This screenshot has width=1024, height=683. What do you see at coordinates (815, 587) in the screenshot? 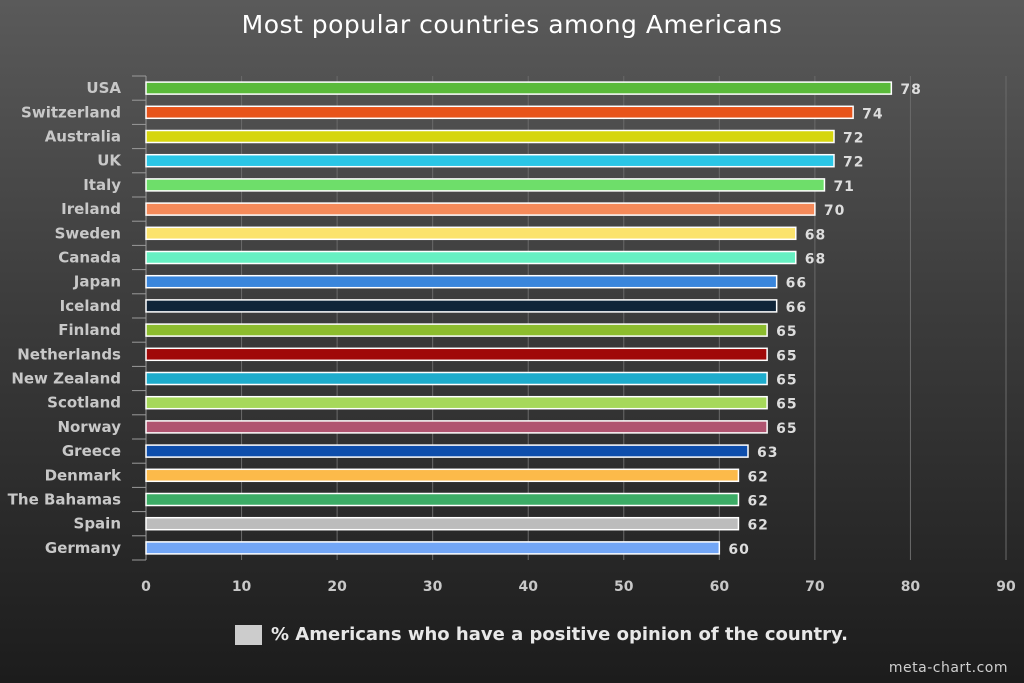
I see `x-tick-label: 70` at bounding box center [815, 587].